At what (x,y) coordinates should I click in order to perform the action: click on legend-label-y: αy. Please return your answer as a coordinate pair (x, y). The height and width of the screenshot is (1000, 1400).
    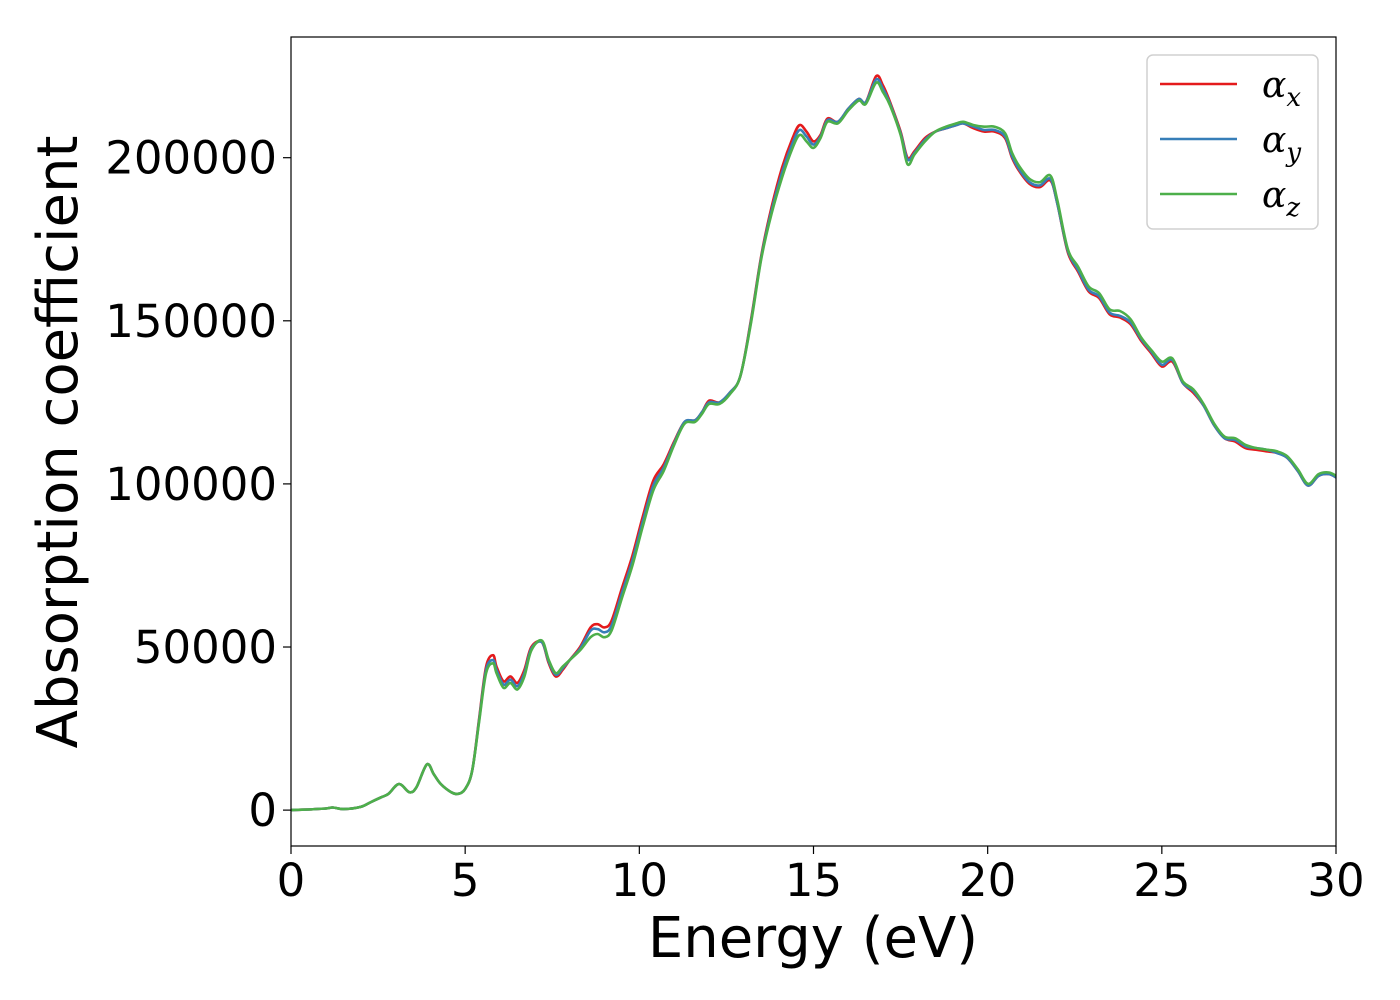
    Looking at the image, I should click on (1281, 144).